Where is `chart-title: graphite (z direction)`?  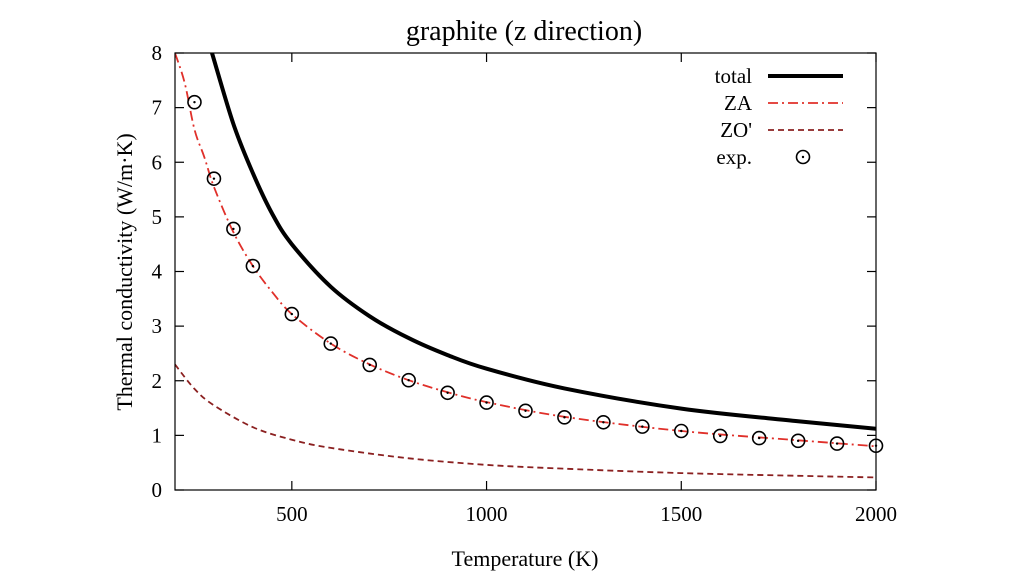 chart-title: graphite (z direction) is located at coordinates (524, 31).